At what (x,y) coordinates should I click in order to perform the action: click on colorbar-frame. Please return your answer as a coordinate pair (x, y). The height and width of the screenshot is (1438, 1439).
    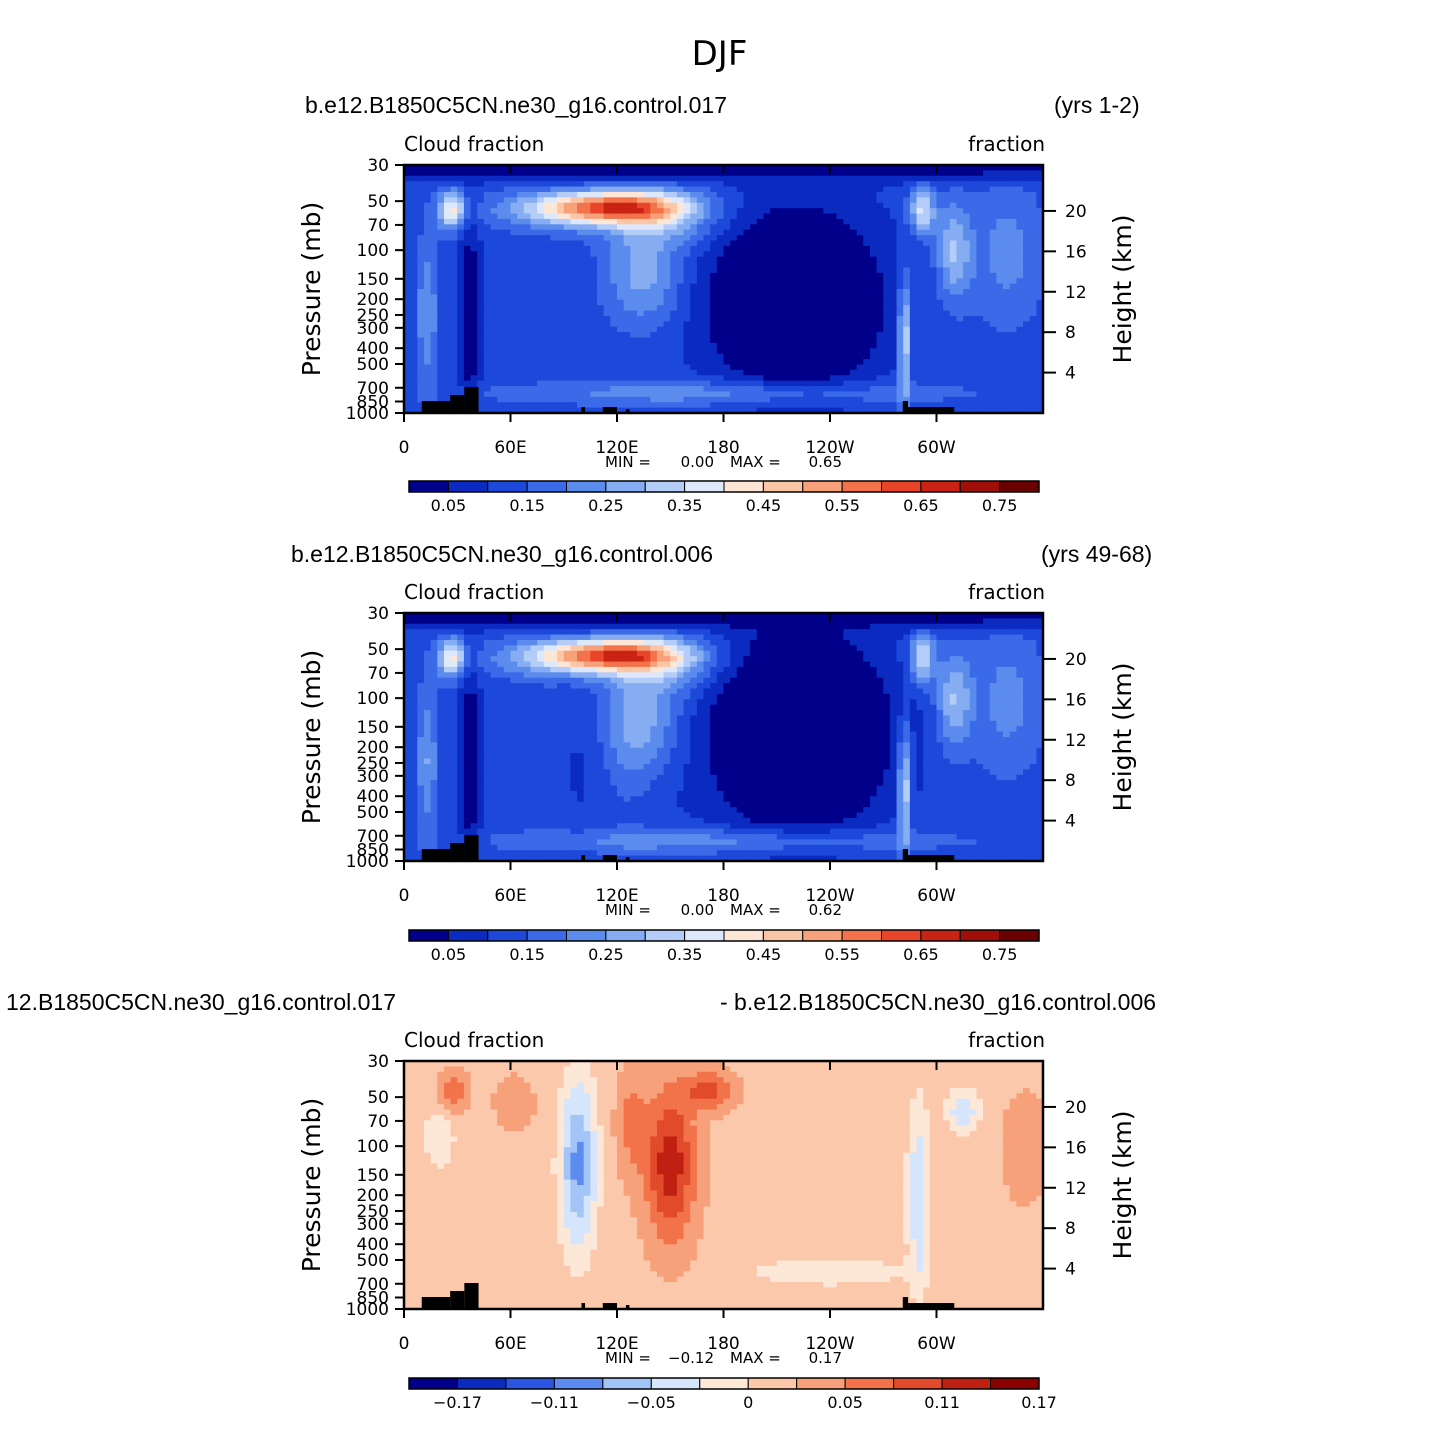
    Looking at the image, I should click on (724, 486).